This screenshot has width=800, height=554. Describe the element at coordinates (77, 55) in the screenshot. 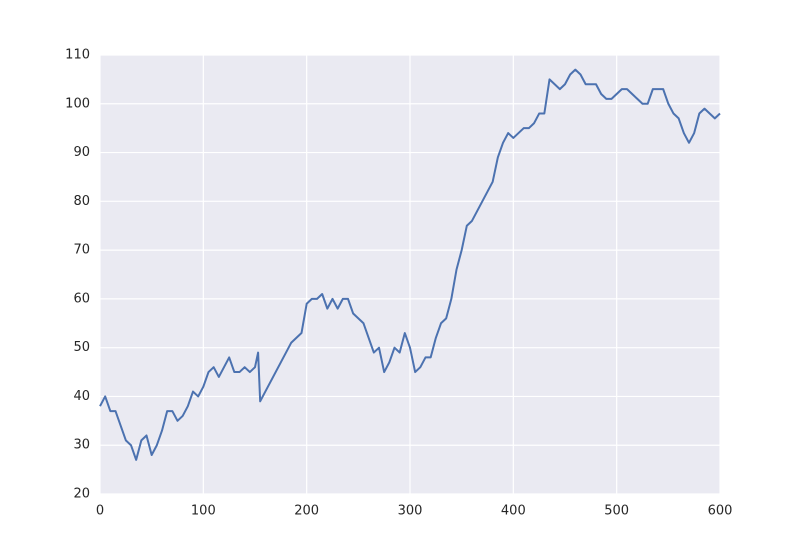

I see `y-tick-label: 110` at that location.